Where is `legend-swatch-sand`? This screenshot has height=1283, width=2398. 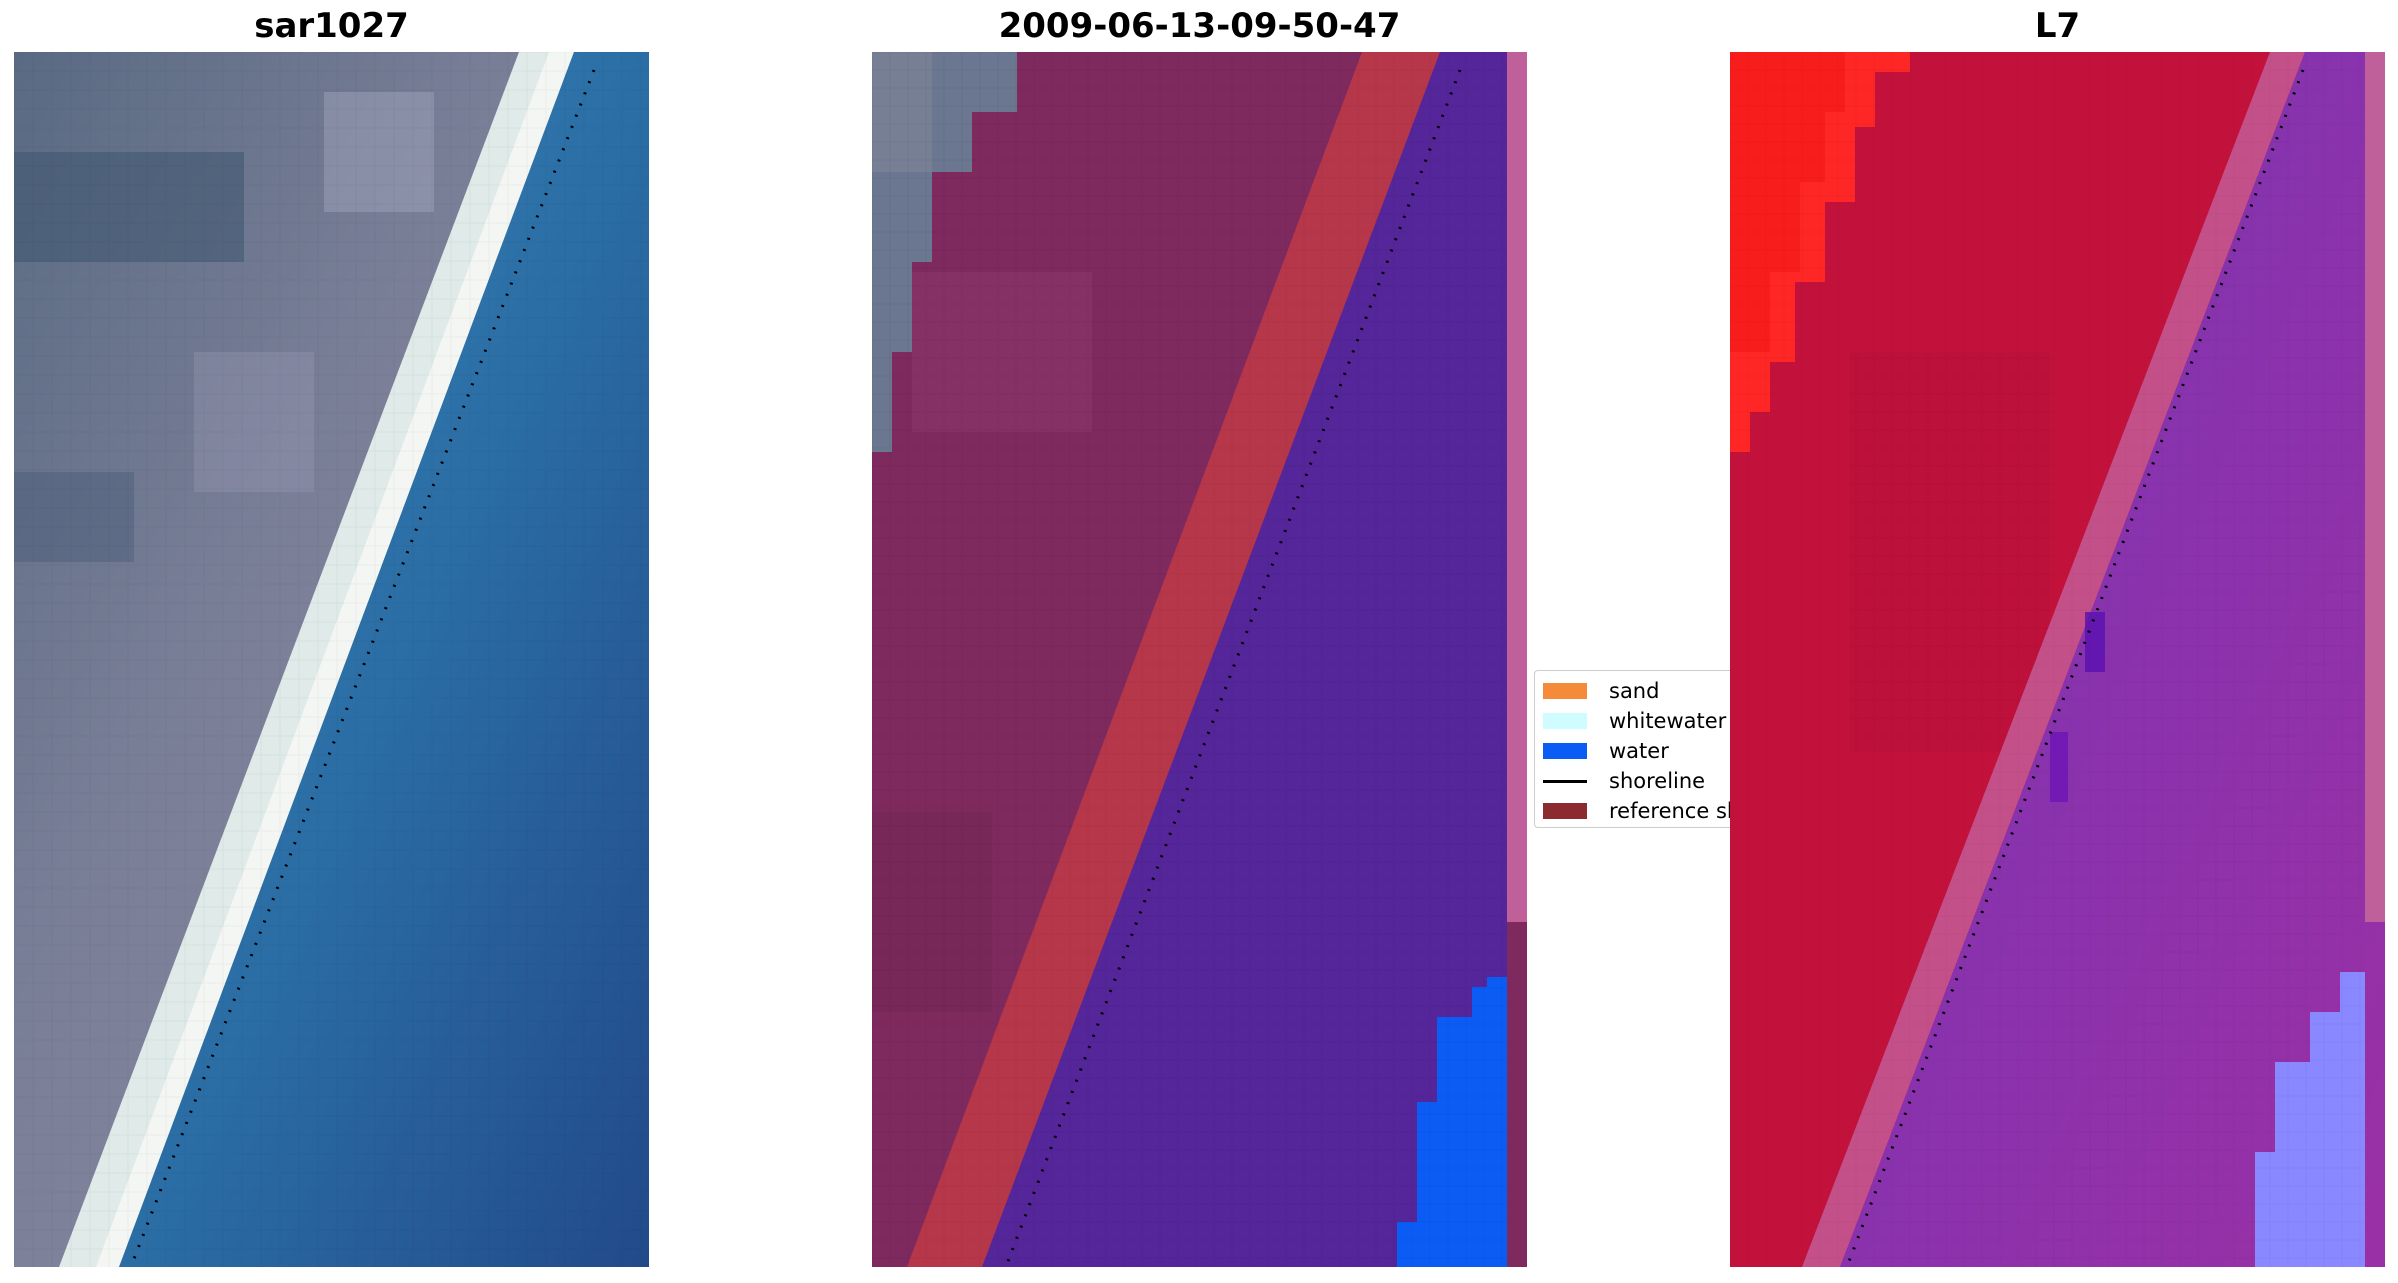 legend-swatch-sand is located at coordinates (1565, 691).